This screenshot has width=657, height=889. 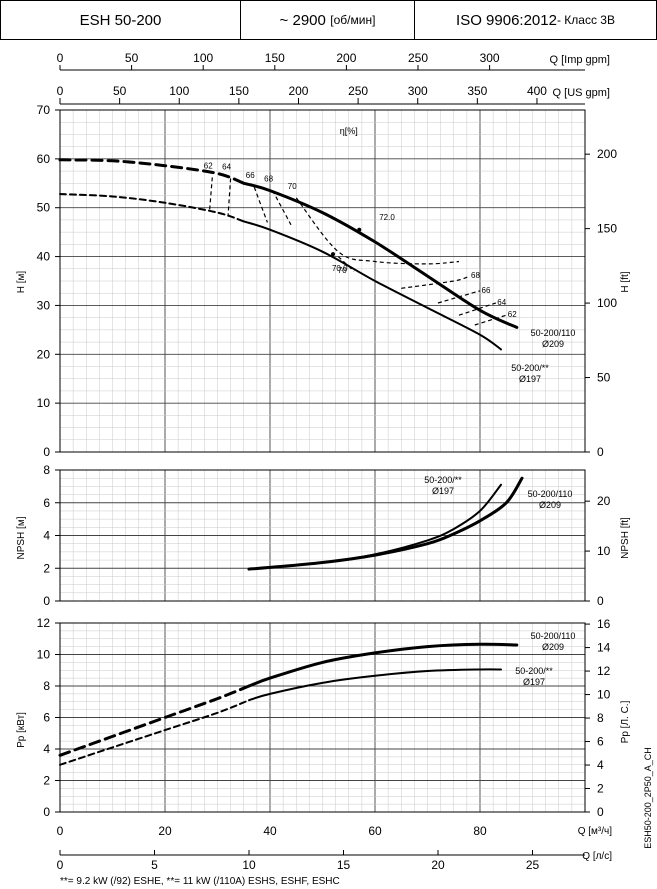 I want to click on curve-197-dashed-panel2, so click(x=154, y=732).